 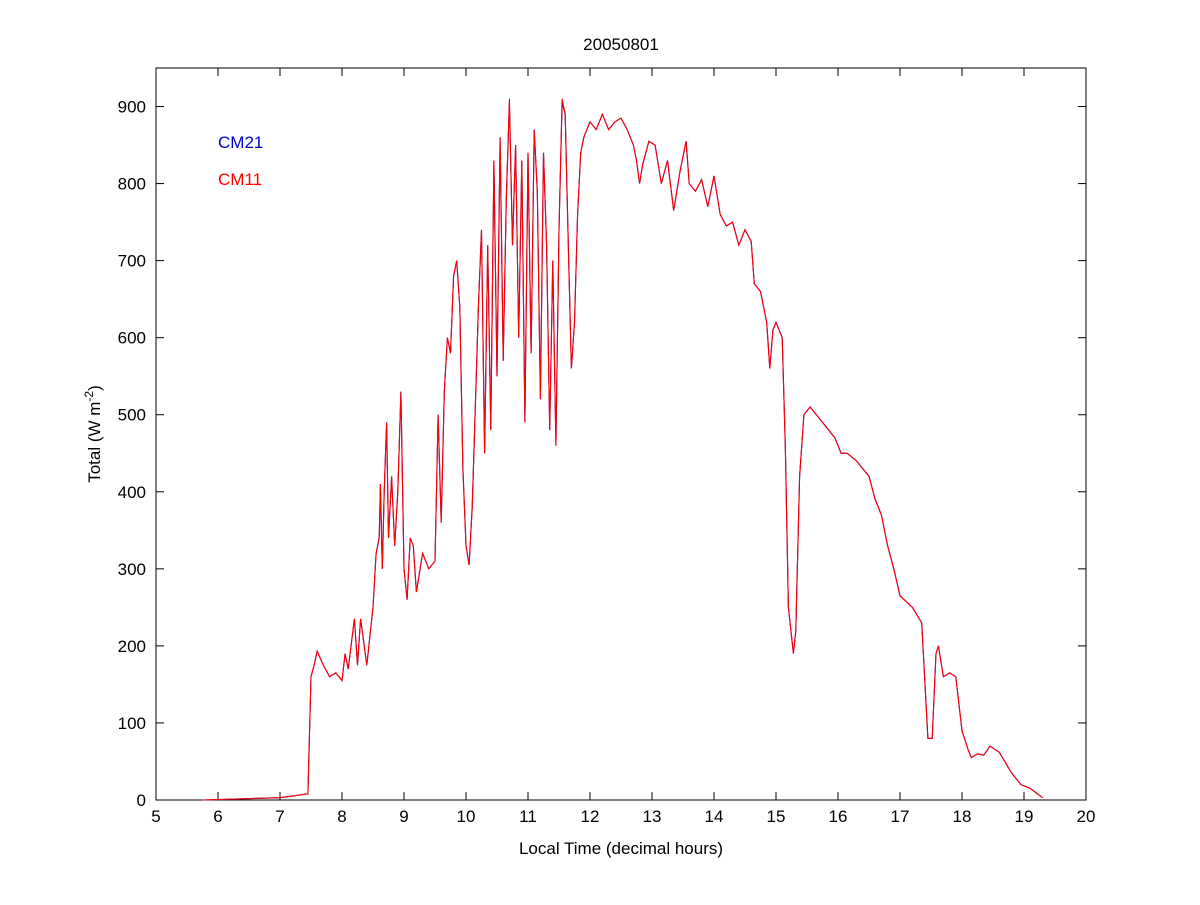 What do you see at coordinates (132, 338) in the screenshot?
I see `y-tick-label: 600` at bounding box center [132, 338].